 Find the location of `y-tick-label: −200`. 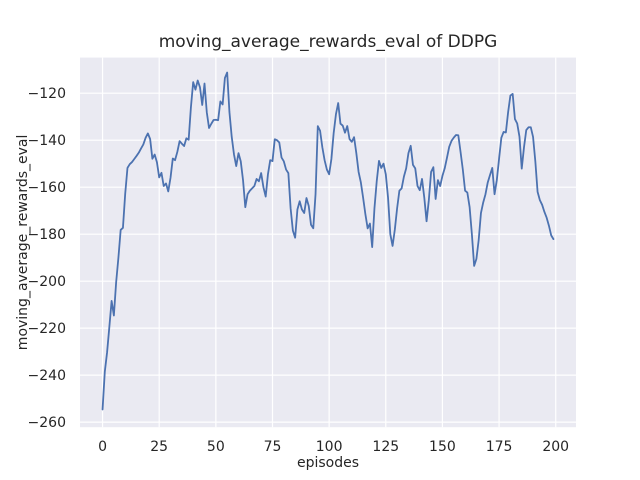

y-tick-label: −200 is located at coordinates (47, 282).